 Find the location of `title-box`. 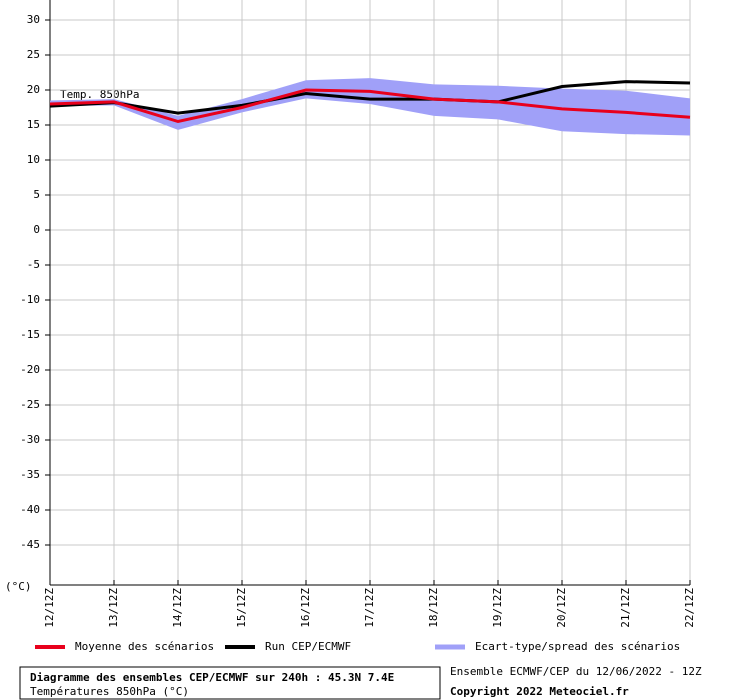

title-box is located at coordinates (230, 683).